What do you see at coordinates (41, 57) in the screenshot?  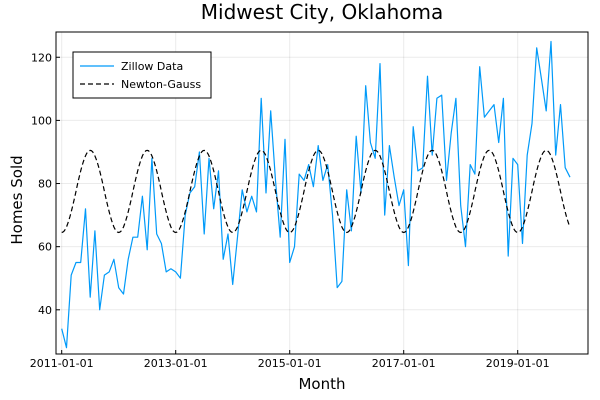 I see `y-tick-label: 120` at bounding box center [41, 57].